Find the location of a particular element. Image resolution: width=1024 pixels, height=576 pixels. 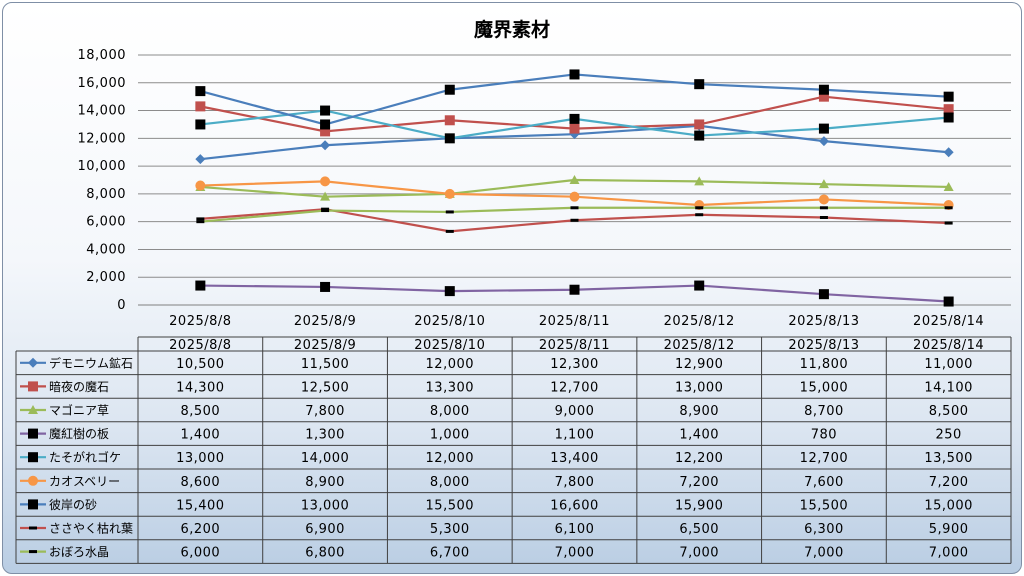

table-value-cell: 7,800 is located at coordinates (325, 411).